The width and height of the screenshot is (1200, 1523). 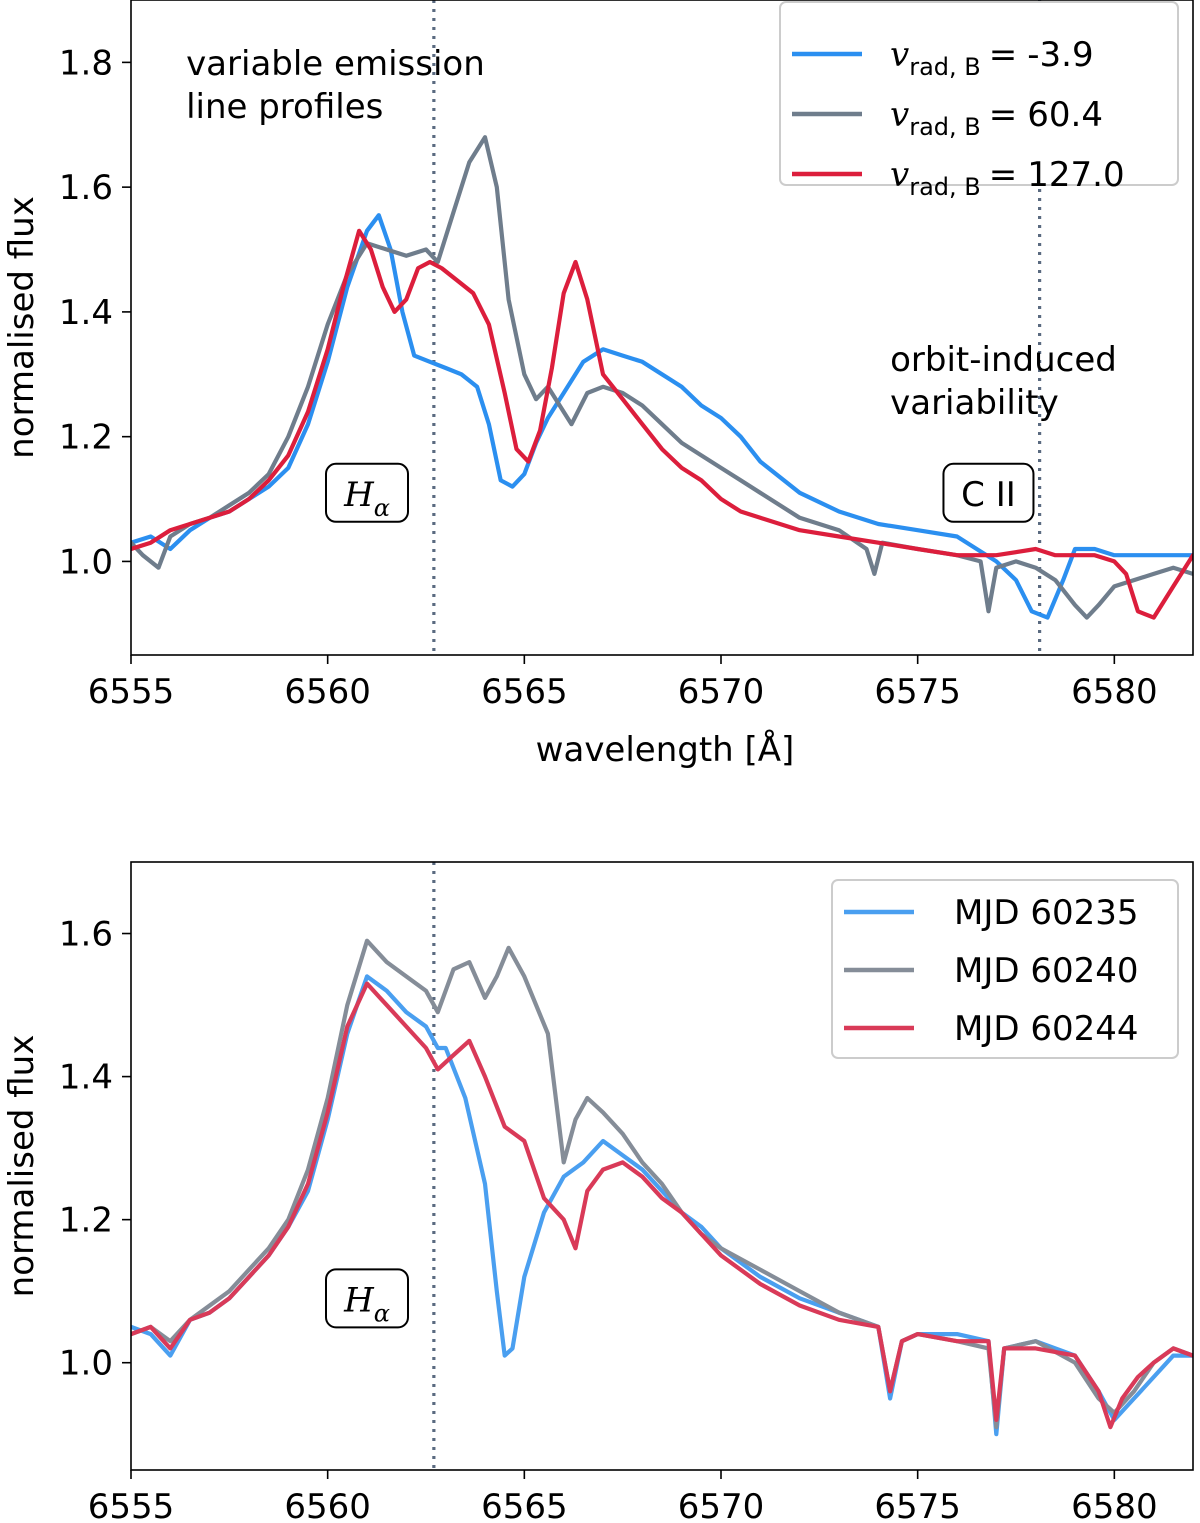 What do you see at coordinates (1046, 971) in the screenshot?
I see `legend-label: MJD 60240` at bounding box center [1046, 971].